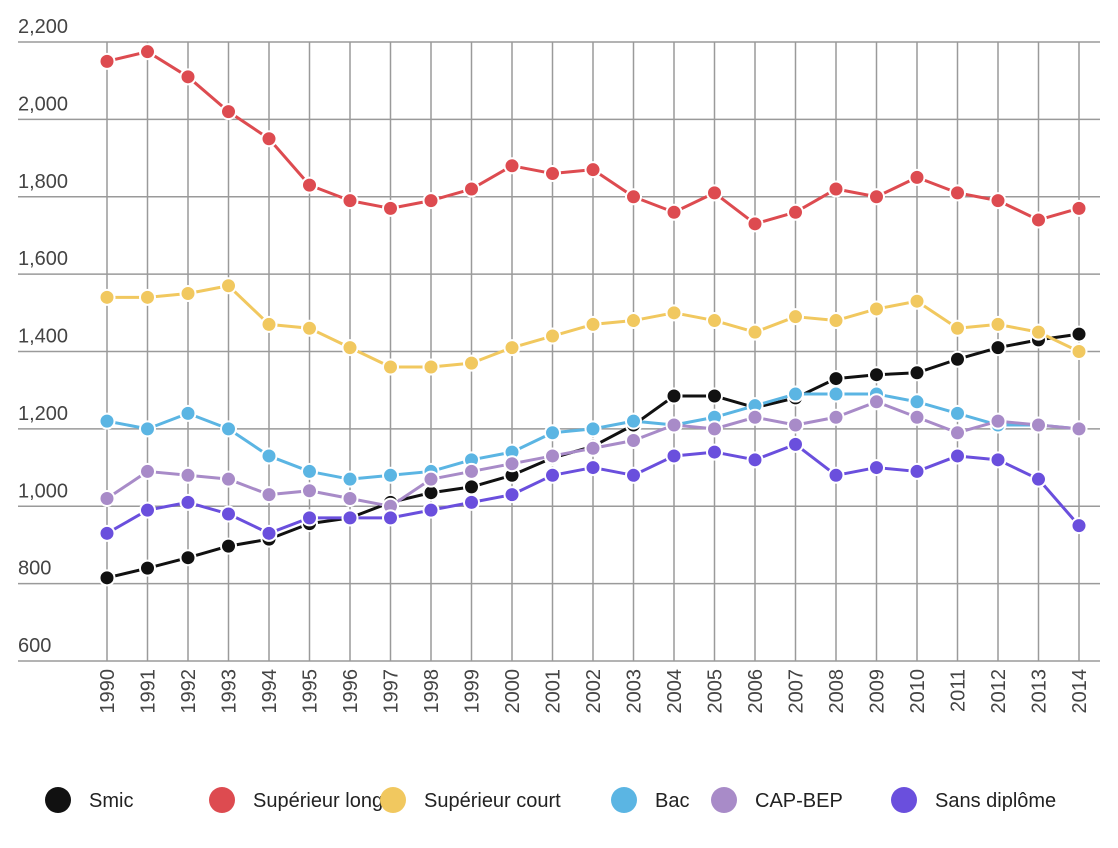 The width and height of the screenshot is (1118, 848). I want to click on legend-label: CAP-BEP, so click(799, 801).